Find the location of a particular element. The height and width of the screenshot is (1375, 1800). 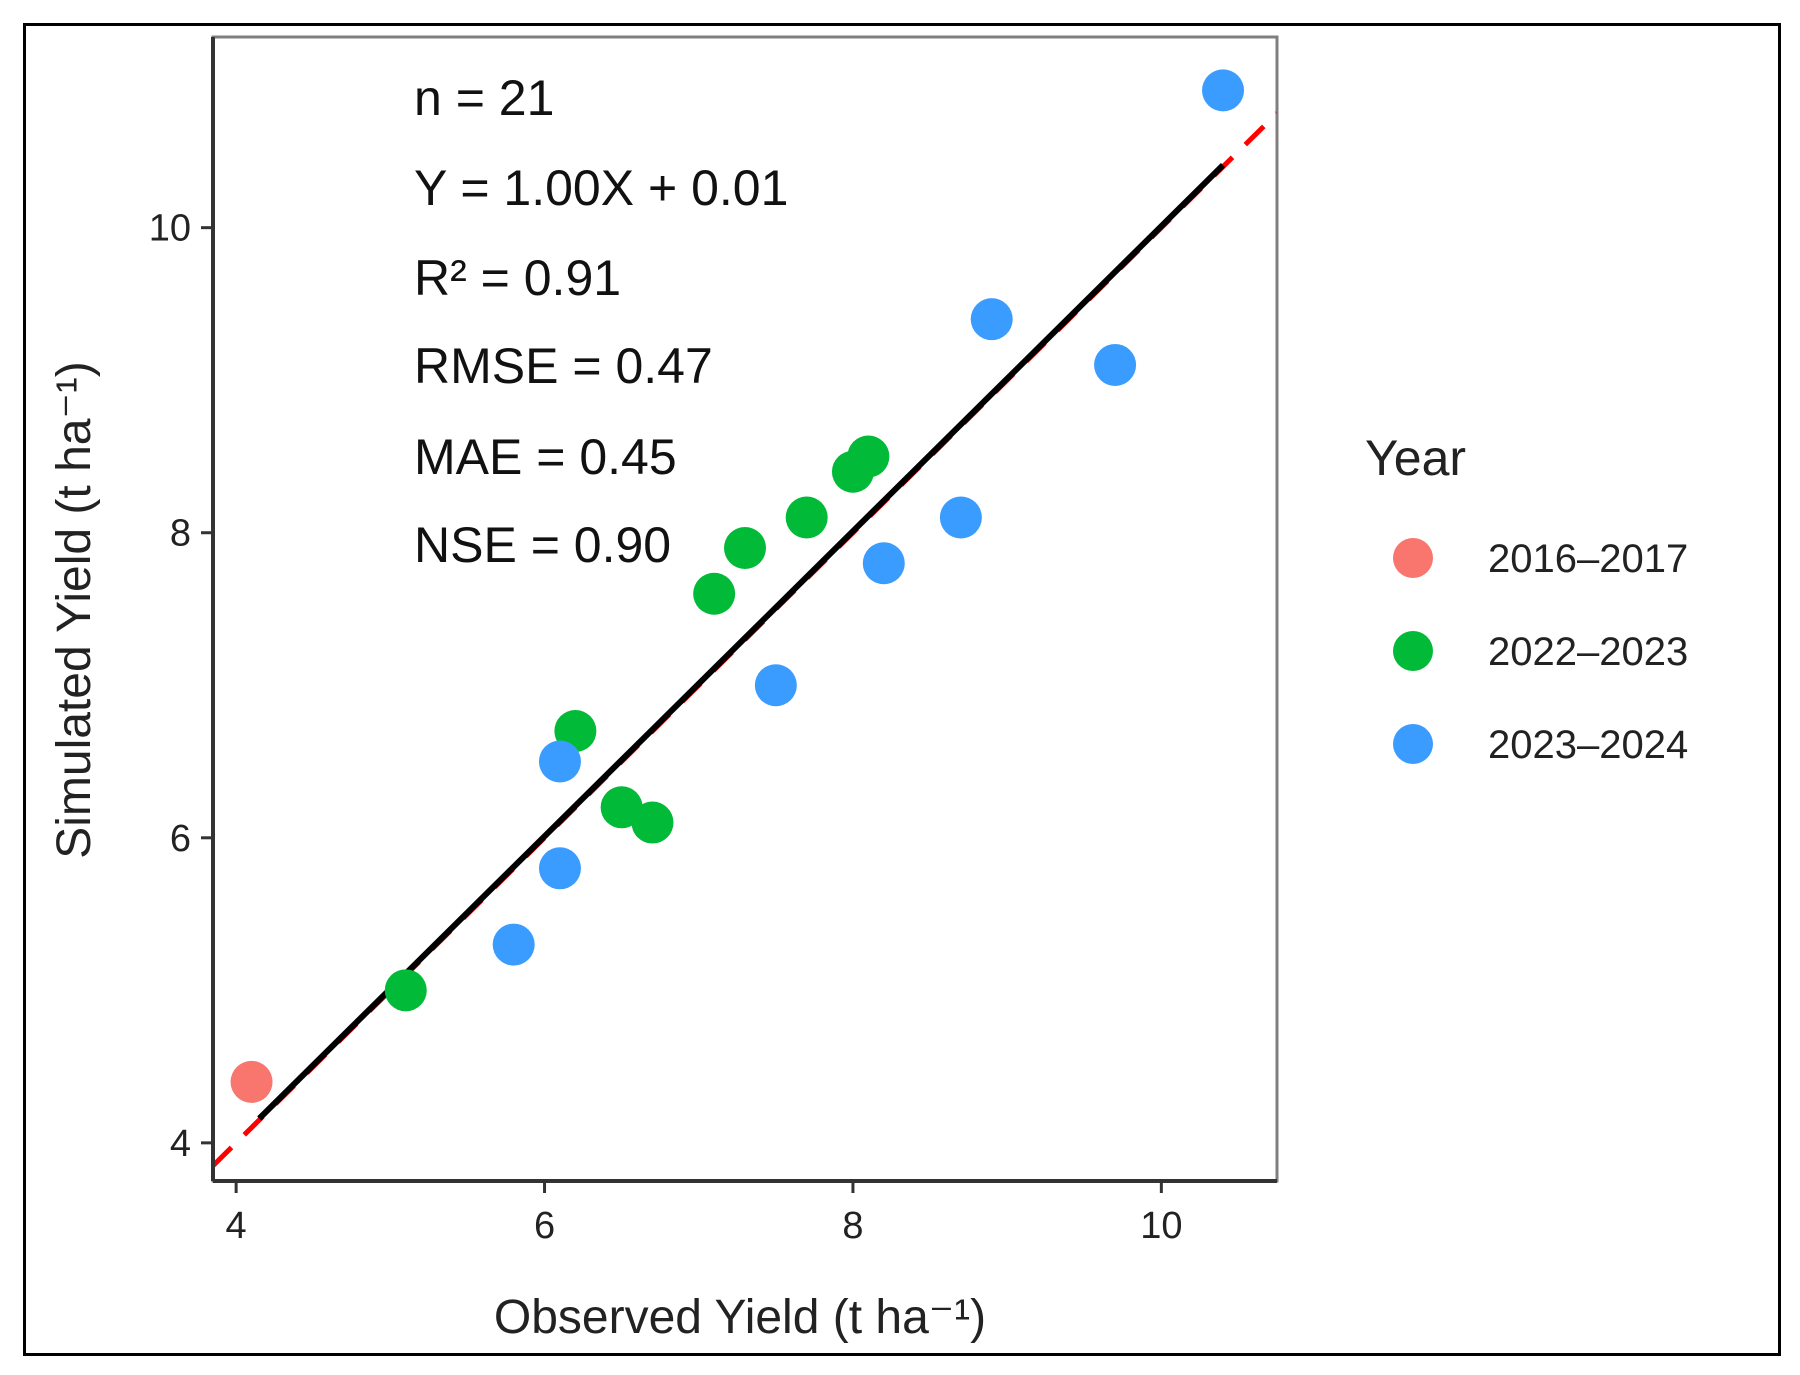

y-tick-label-6: 6 is located at coordinates (180, 839).